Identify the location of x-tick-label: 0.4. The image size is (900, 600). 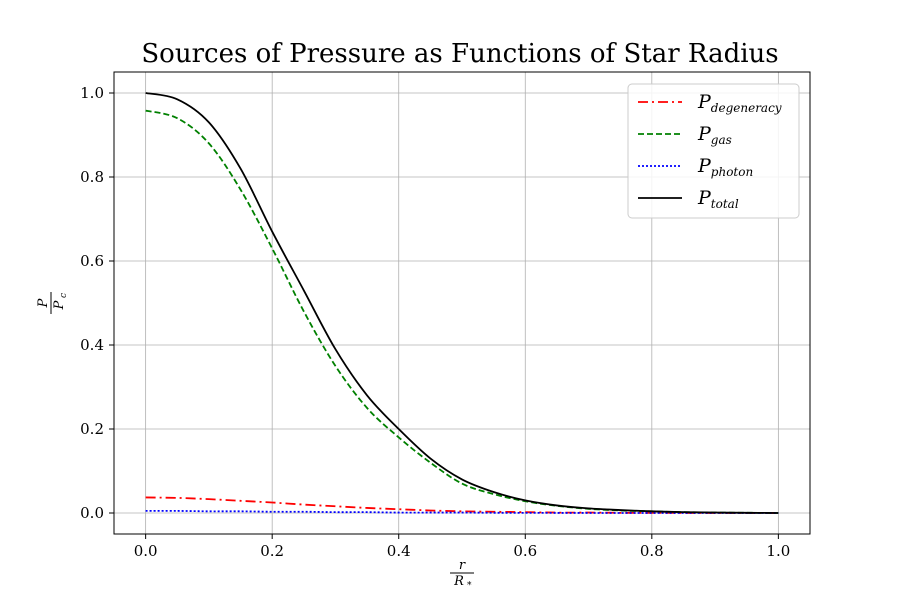
(399, 551).